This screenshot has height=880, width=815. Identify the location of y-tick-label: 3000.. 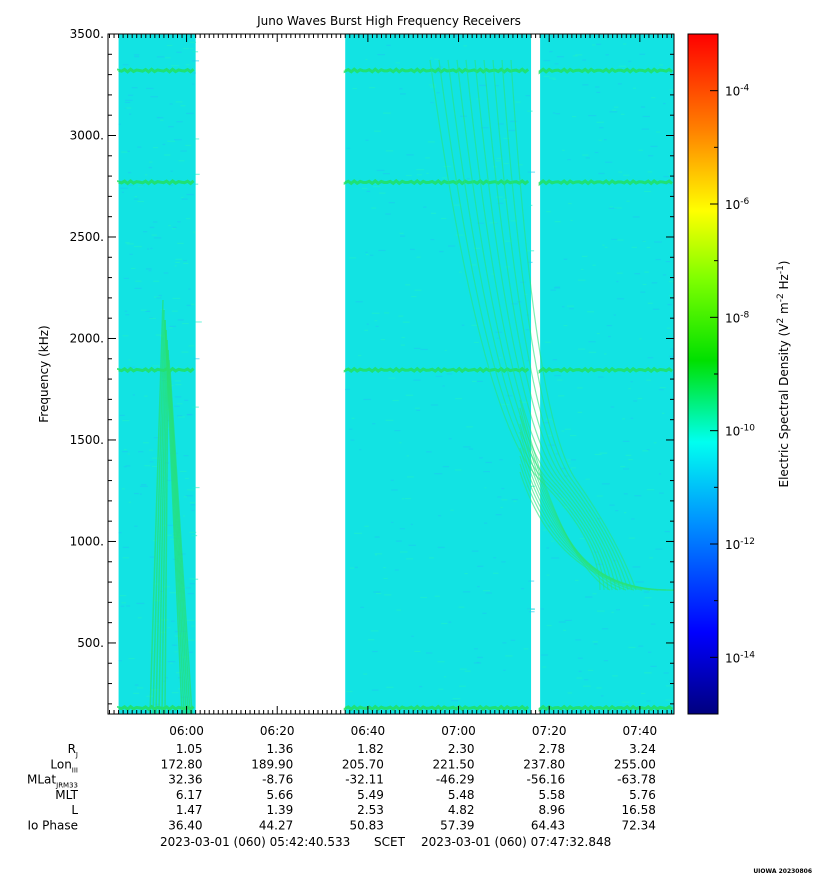
(87, 135).